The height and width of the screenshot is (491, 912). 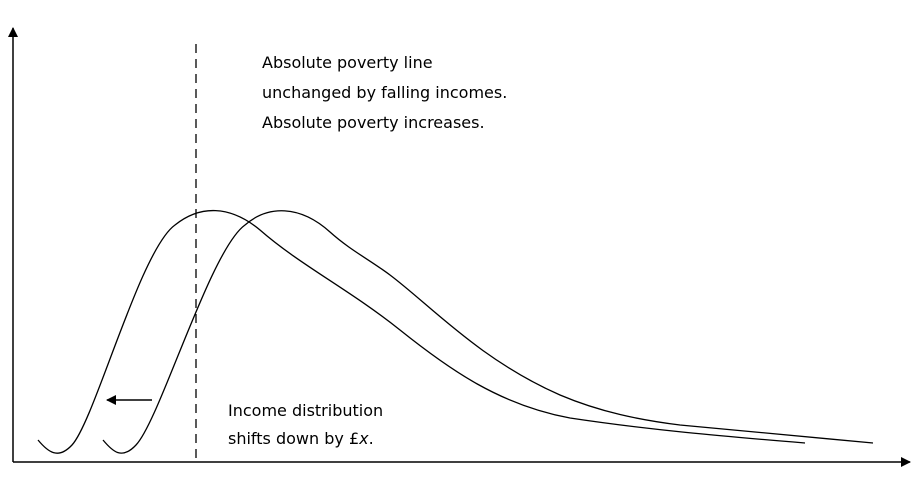 What do you see at coordinates (363, 438) in the screenshot?
I see `annotation-variable: x` at bounding box center [363, 438].